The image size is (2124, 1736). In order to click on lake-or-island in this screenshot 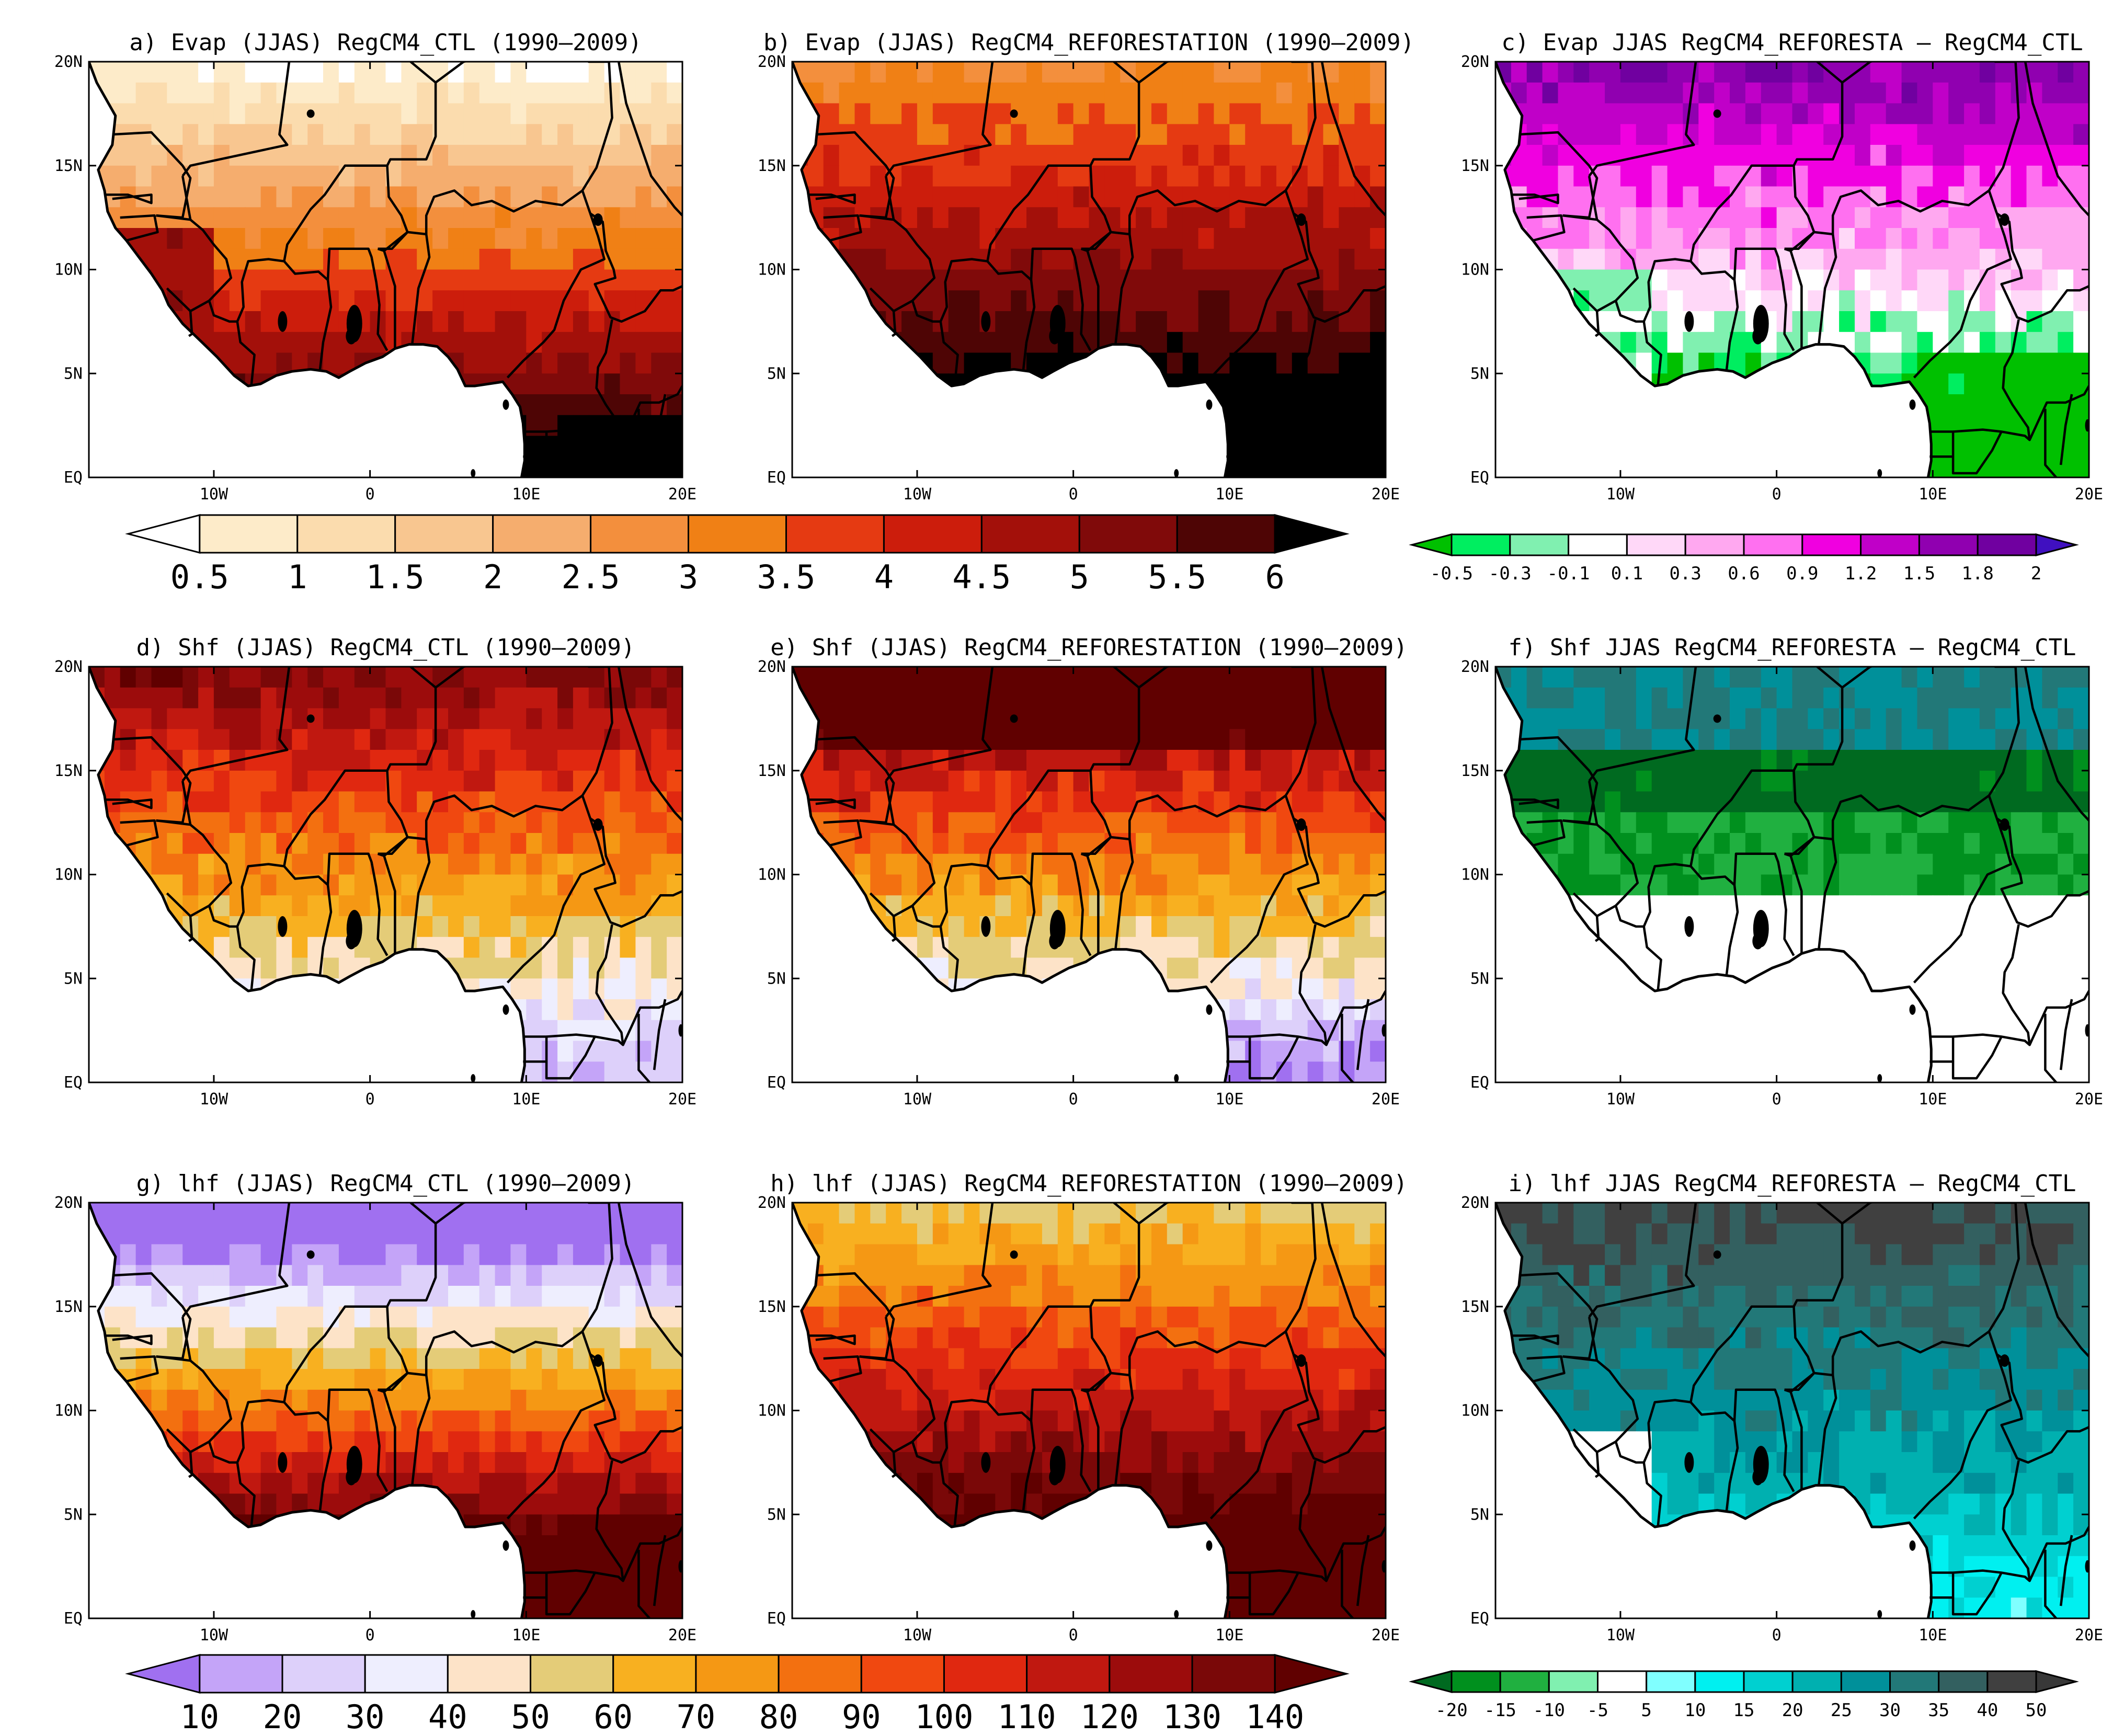, I will do `click(1689, 321)`.